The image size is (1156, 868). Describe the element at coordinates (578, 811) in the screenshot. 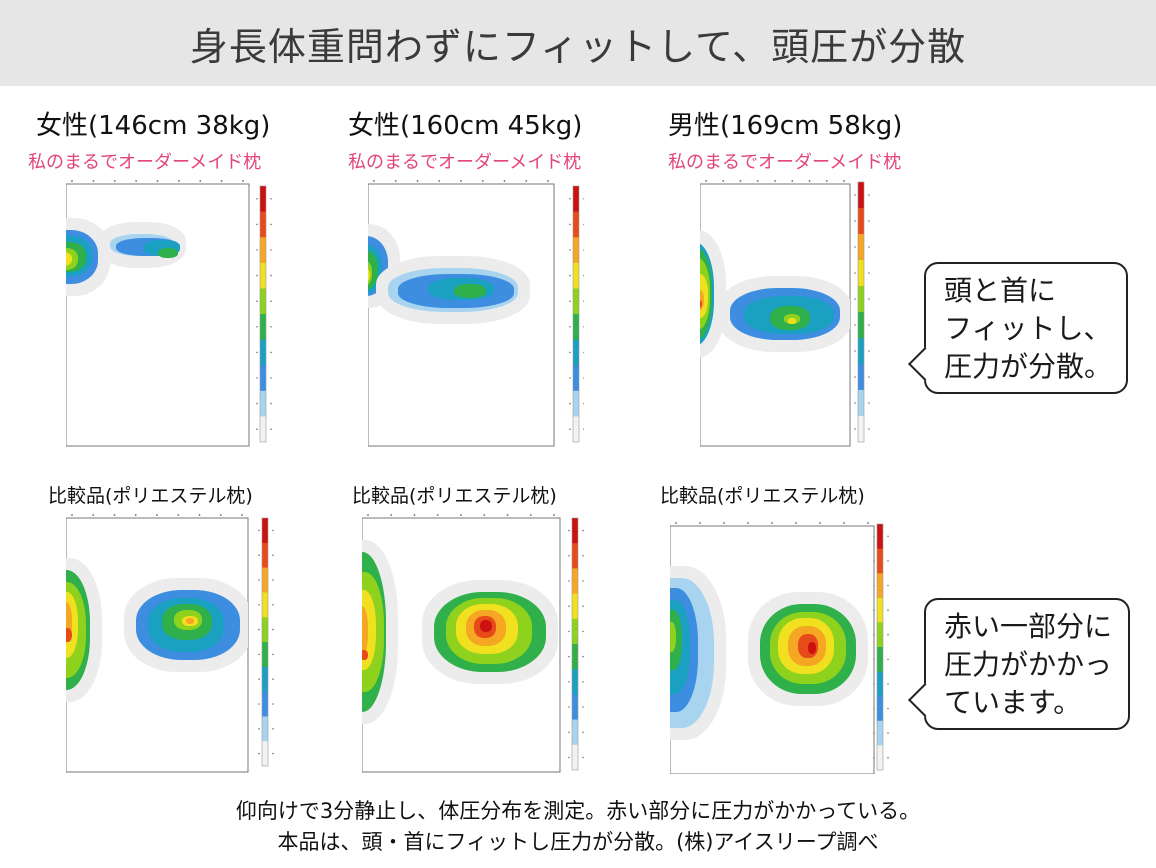

I see `footer-note-1: 仰向けで3分静止し、体圧分布を測定。赤い部分に圧力がかかっている。` at that location.